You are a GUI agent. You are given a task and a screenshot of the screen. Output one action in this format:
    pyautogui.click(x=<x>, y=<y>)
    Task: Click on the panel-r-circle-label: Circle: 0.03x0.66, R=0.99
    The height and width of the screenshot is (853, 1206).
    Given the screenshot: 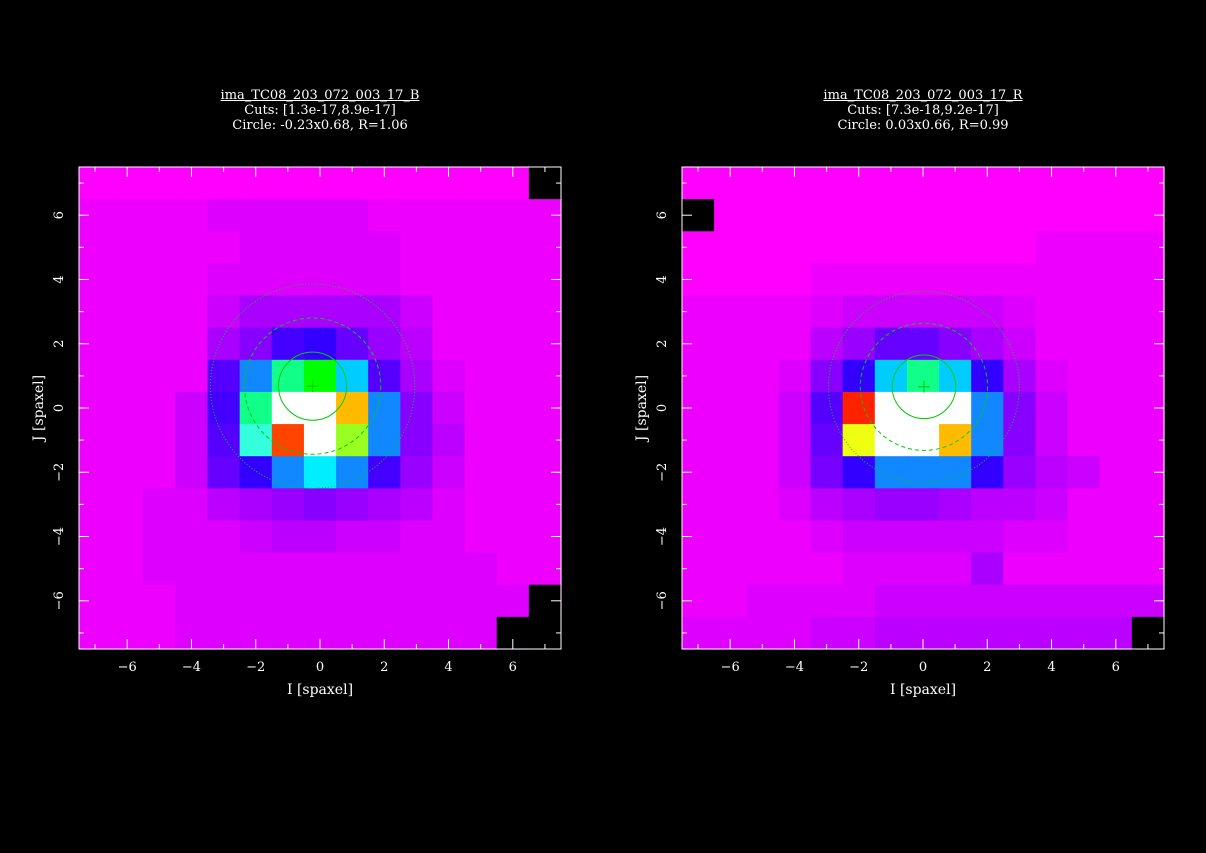 What is the action you would take?
    pyautogui.click(x=923, y=125)
    